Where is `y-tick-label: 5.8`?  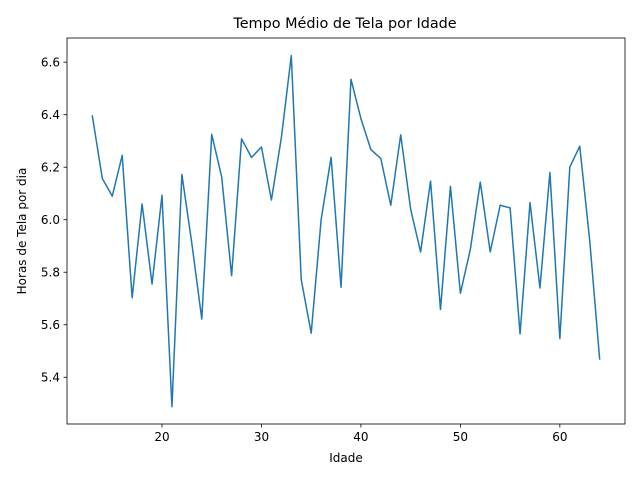 y-tick-label: 5.8 is located at coordinates (50, 273).